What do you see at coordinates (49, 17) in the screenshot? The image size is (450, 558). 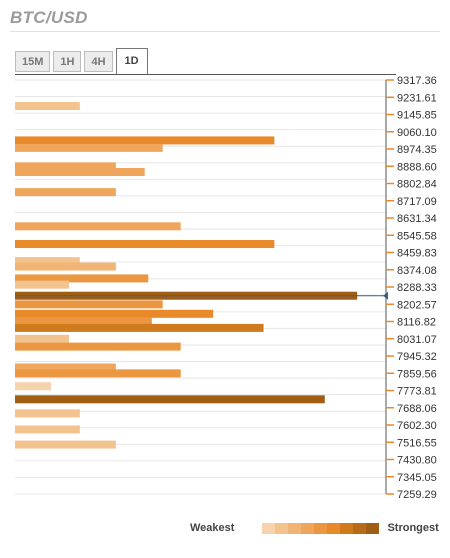 I see `chart-title: BTC/USD` at bounding box center [49, 17].